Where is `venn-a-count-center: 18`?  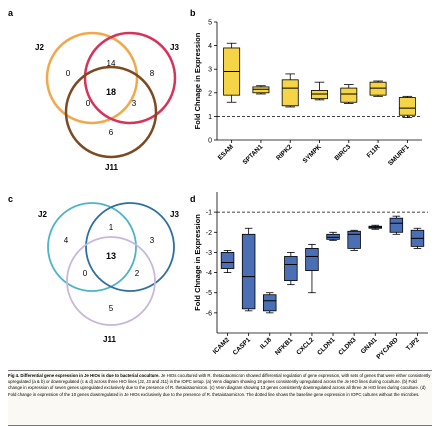
venn-a-count-center: 18 is located at coordinates (111, 92).